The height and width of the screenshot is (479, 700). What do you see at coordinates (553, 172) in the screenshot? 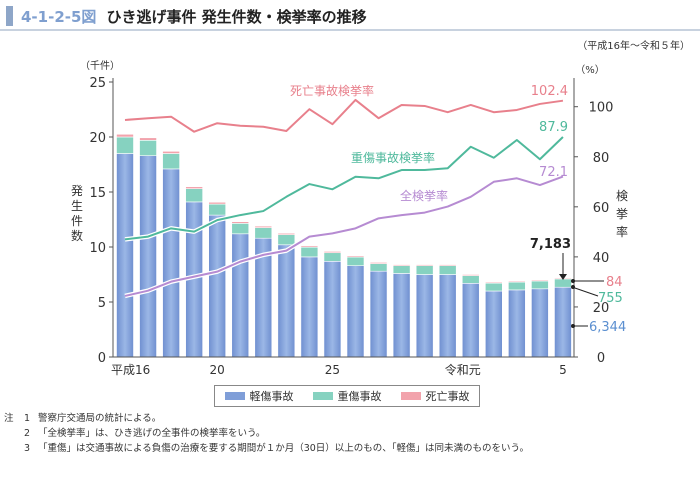
I see `value-all-rate-last: 72.1` at bounding box center [553, 172].